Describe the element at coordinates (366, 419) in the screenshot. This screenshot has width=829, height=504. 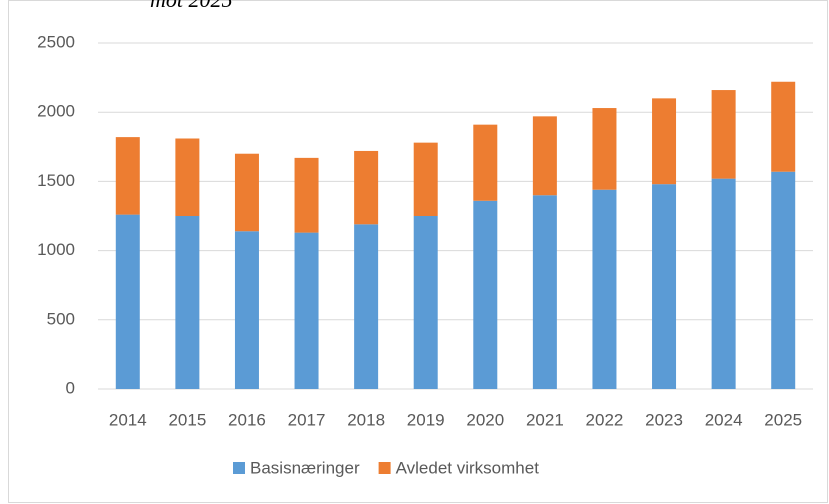
I see `x-tick-label: 2018` at that location.